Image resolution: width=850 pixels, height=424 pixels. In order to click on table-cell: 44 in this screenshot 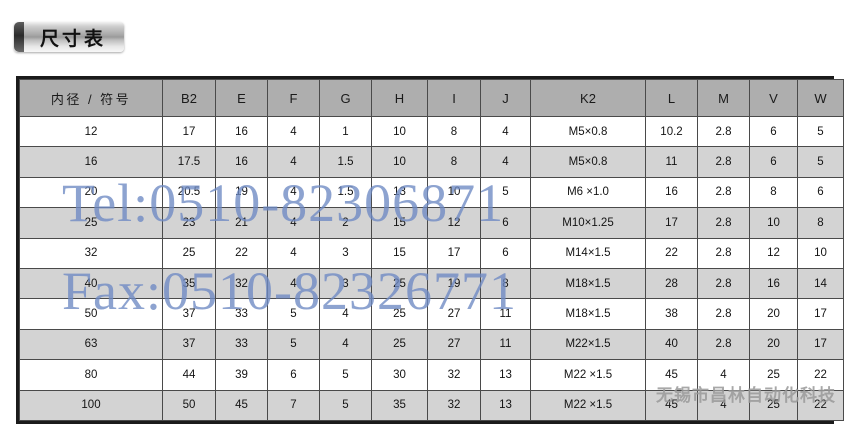, I will do `click(189, 375)`.